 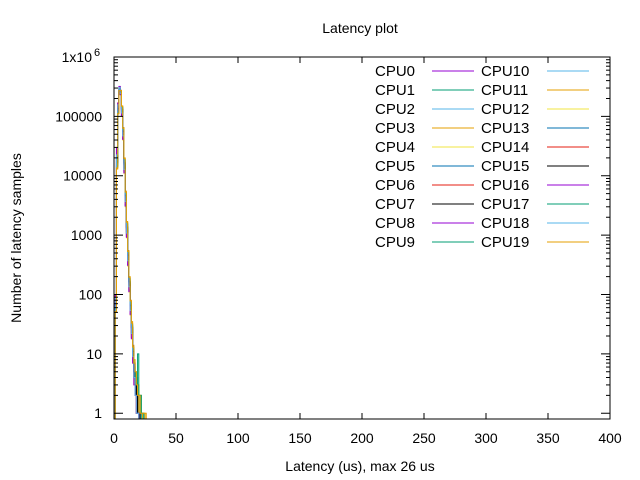 What do you see at coordinates (395, 185) in the screenshot?
I see `legend-label: CPU6` at bounding box center [395, 185].